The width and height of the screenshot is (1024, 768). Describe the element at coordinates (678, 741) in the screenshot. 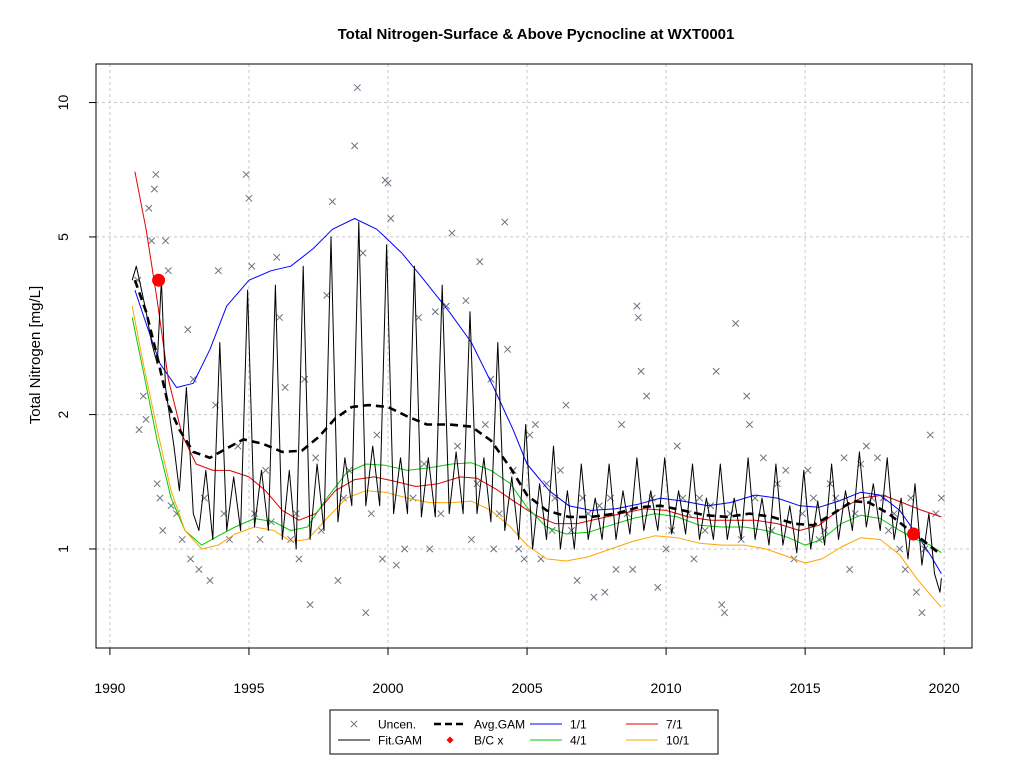

I see `legend-label: 10/1` at that location.